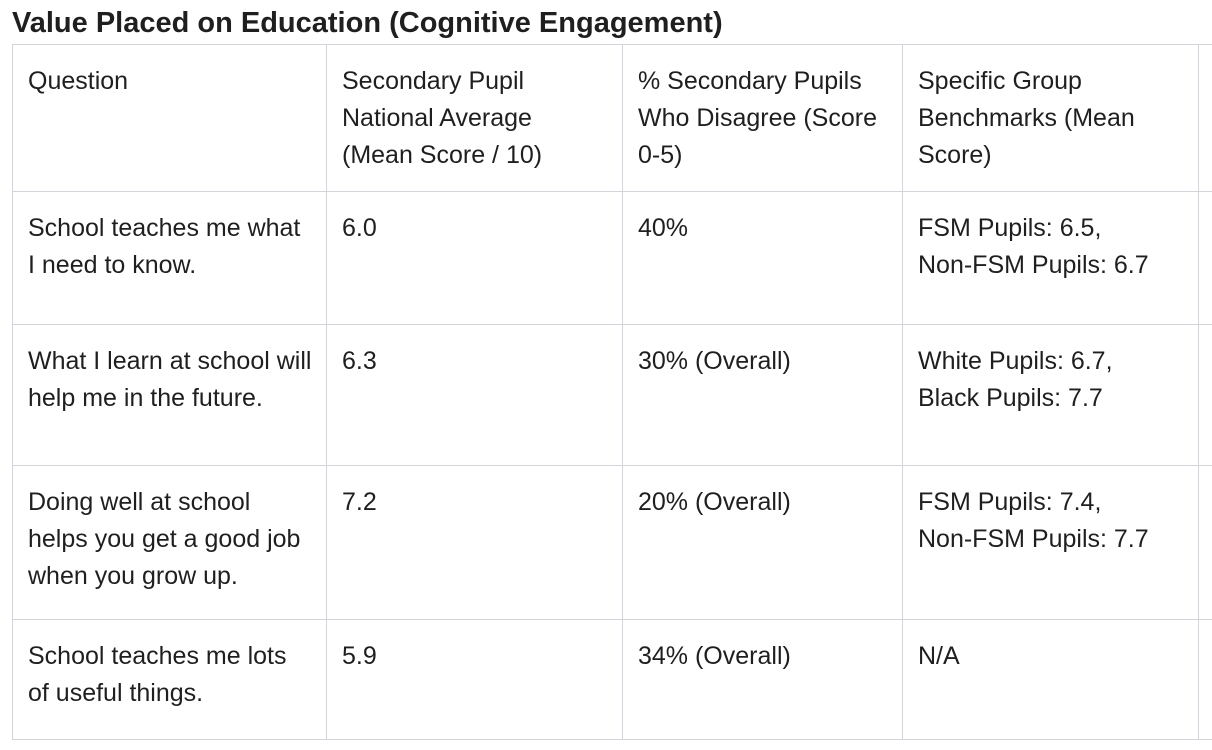 This screenshot has height=750, width=1212. What do you see at coordinates (474, 542) in the screenshot?
I see `cell-mean-score: 7.2` at bounding box center [474, 542].